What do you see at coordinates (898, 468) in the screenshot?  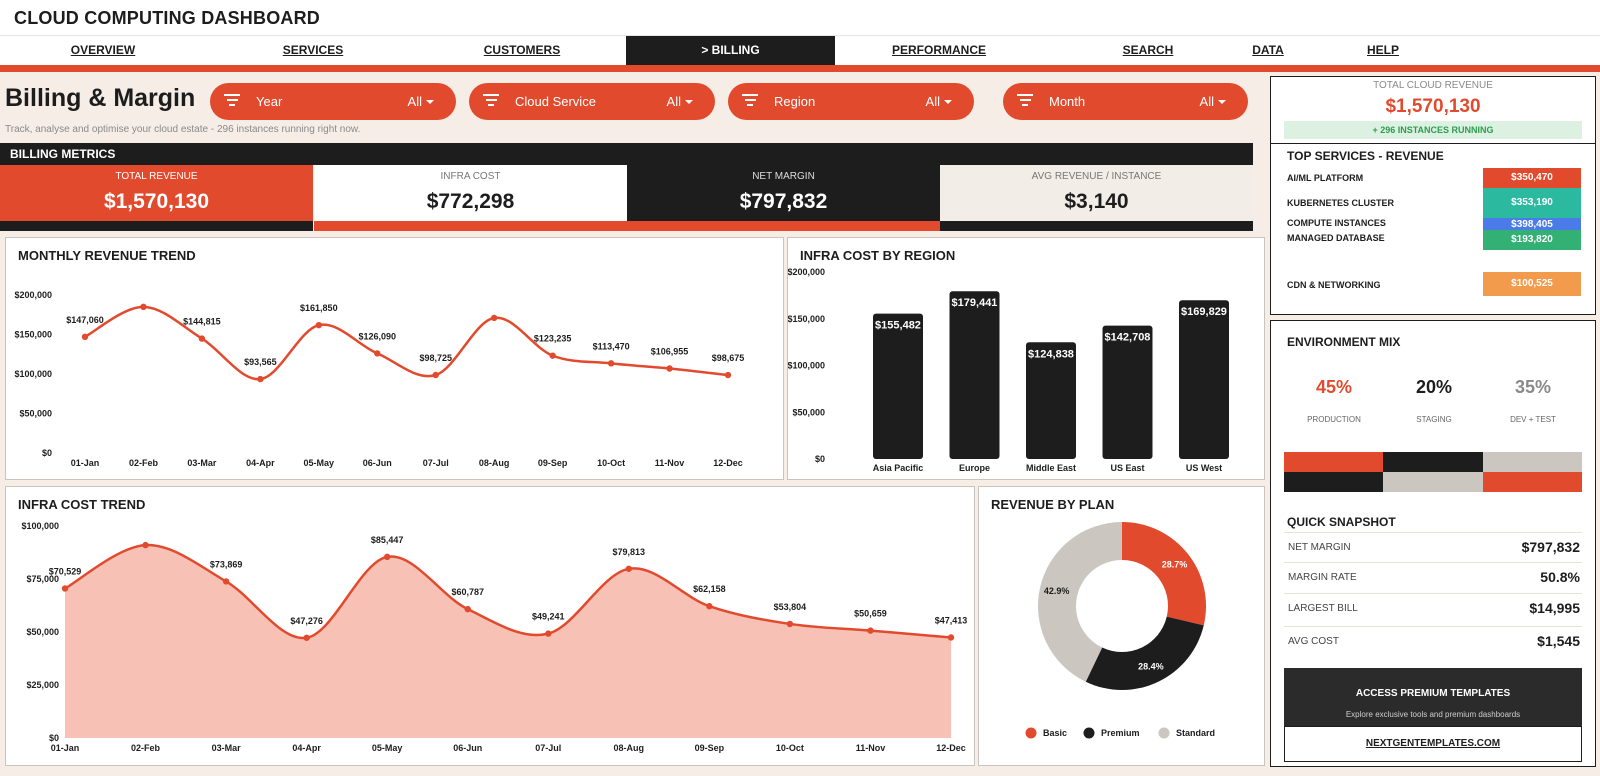 I see `x-tick-label: Asia Pacific` at bounding box center [898, 468].